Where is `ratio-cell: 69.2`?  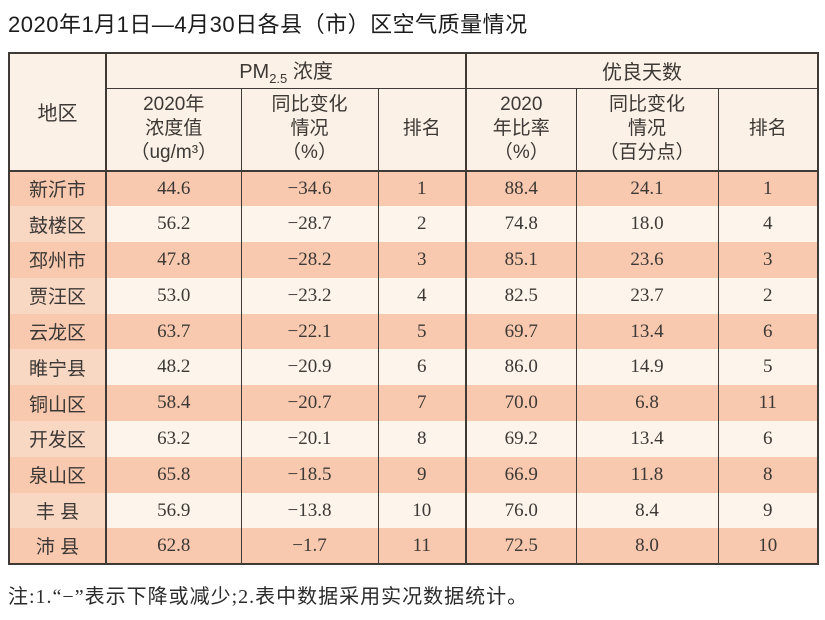
ratio-cell: 69.2 is located at coordinates (521, 439).